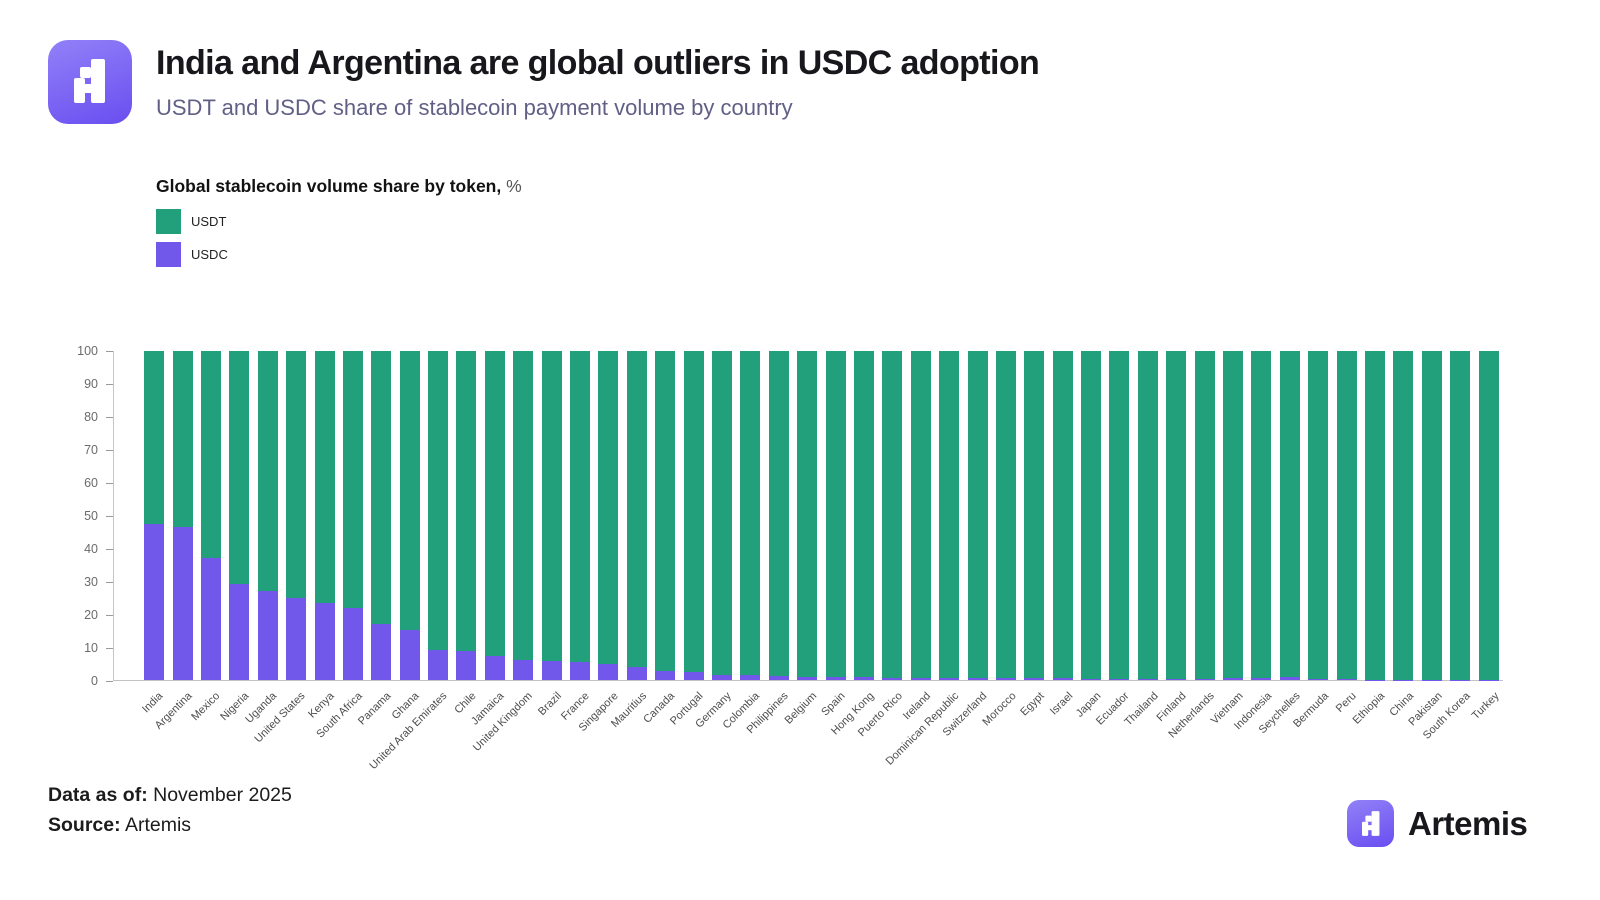  I want to click on bar-group-netherlands, so click(1204, 515).